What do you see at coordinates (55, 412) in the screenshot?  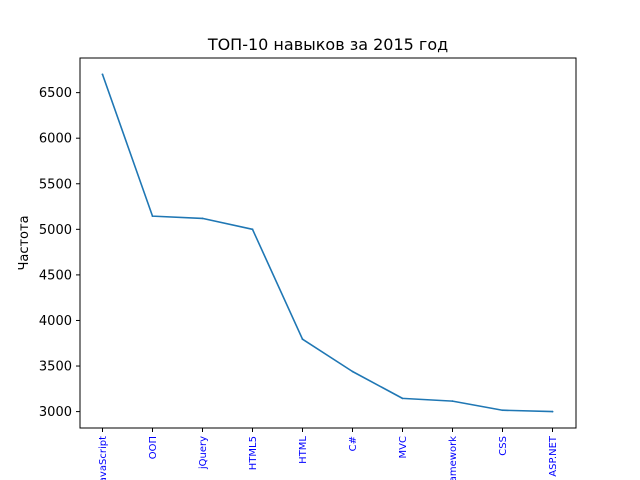 I see `y-tick-label: 3000` at bounding box center [55, 412].